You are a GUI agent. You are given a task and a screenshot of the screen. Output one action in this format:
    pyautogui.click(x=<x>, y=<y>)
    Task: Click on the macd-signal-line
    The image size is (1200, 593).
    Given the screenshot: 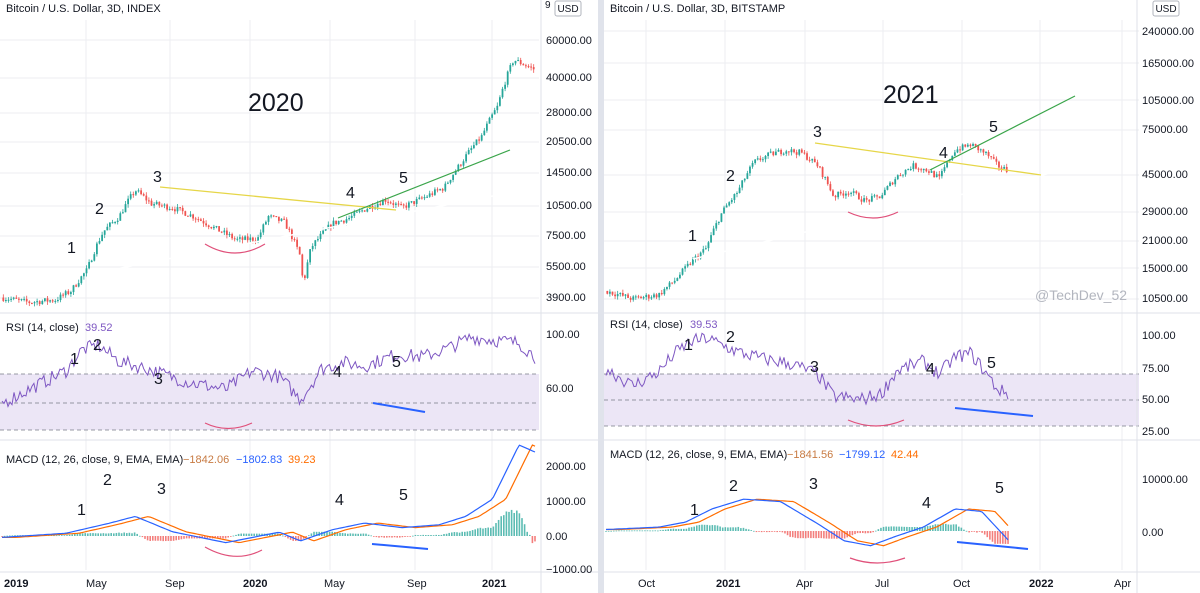 What is the action you would take?
    pyautogui.click(x=269, y=494)
    